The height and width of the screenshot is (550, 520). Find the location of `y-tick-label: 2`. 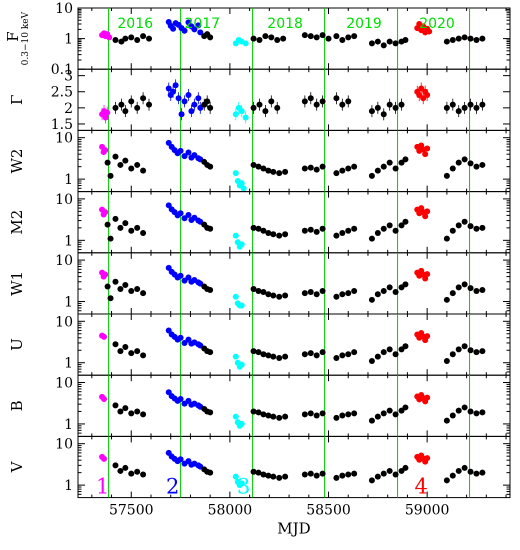

y-tick-label: 2 is located at coordinates (68, 109).